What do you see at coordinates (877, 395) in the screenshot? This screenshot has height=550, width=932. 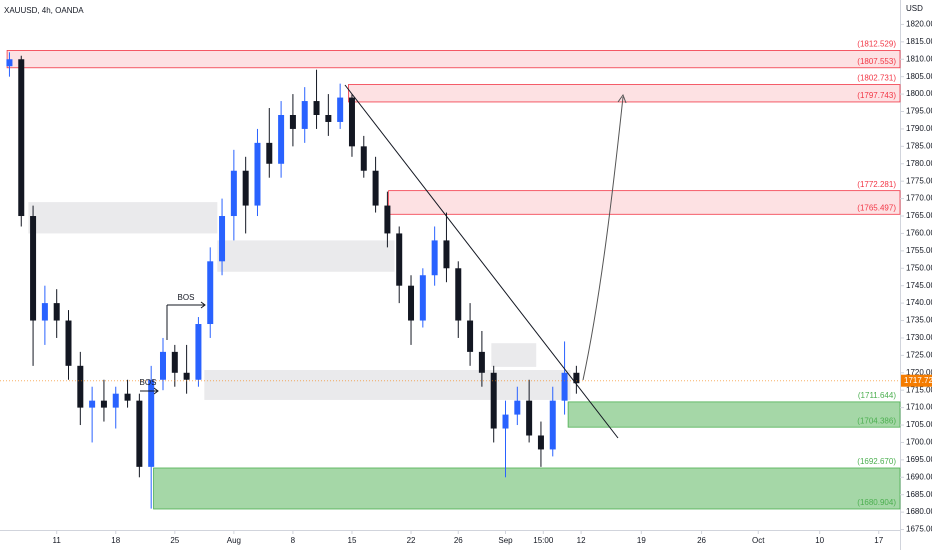 I see `zone-label: (1711.644)` at bounding box center [877, 395].